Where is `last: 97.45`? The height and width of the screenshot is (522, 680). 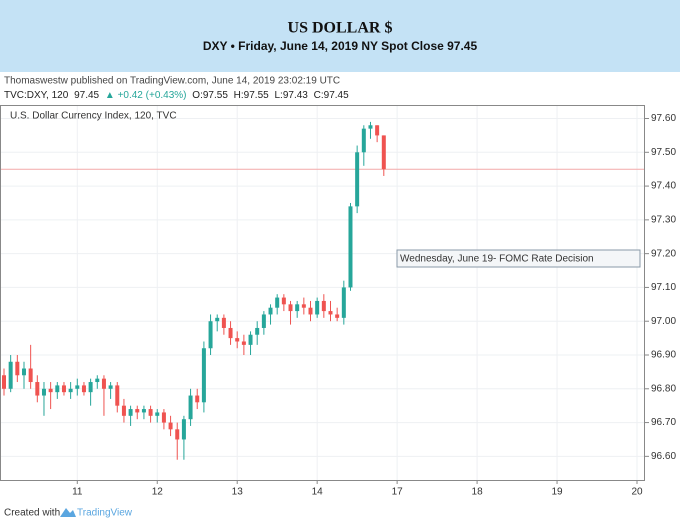 last: 97.45 is located at coordinates (86, 95).